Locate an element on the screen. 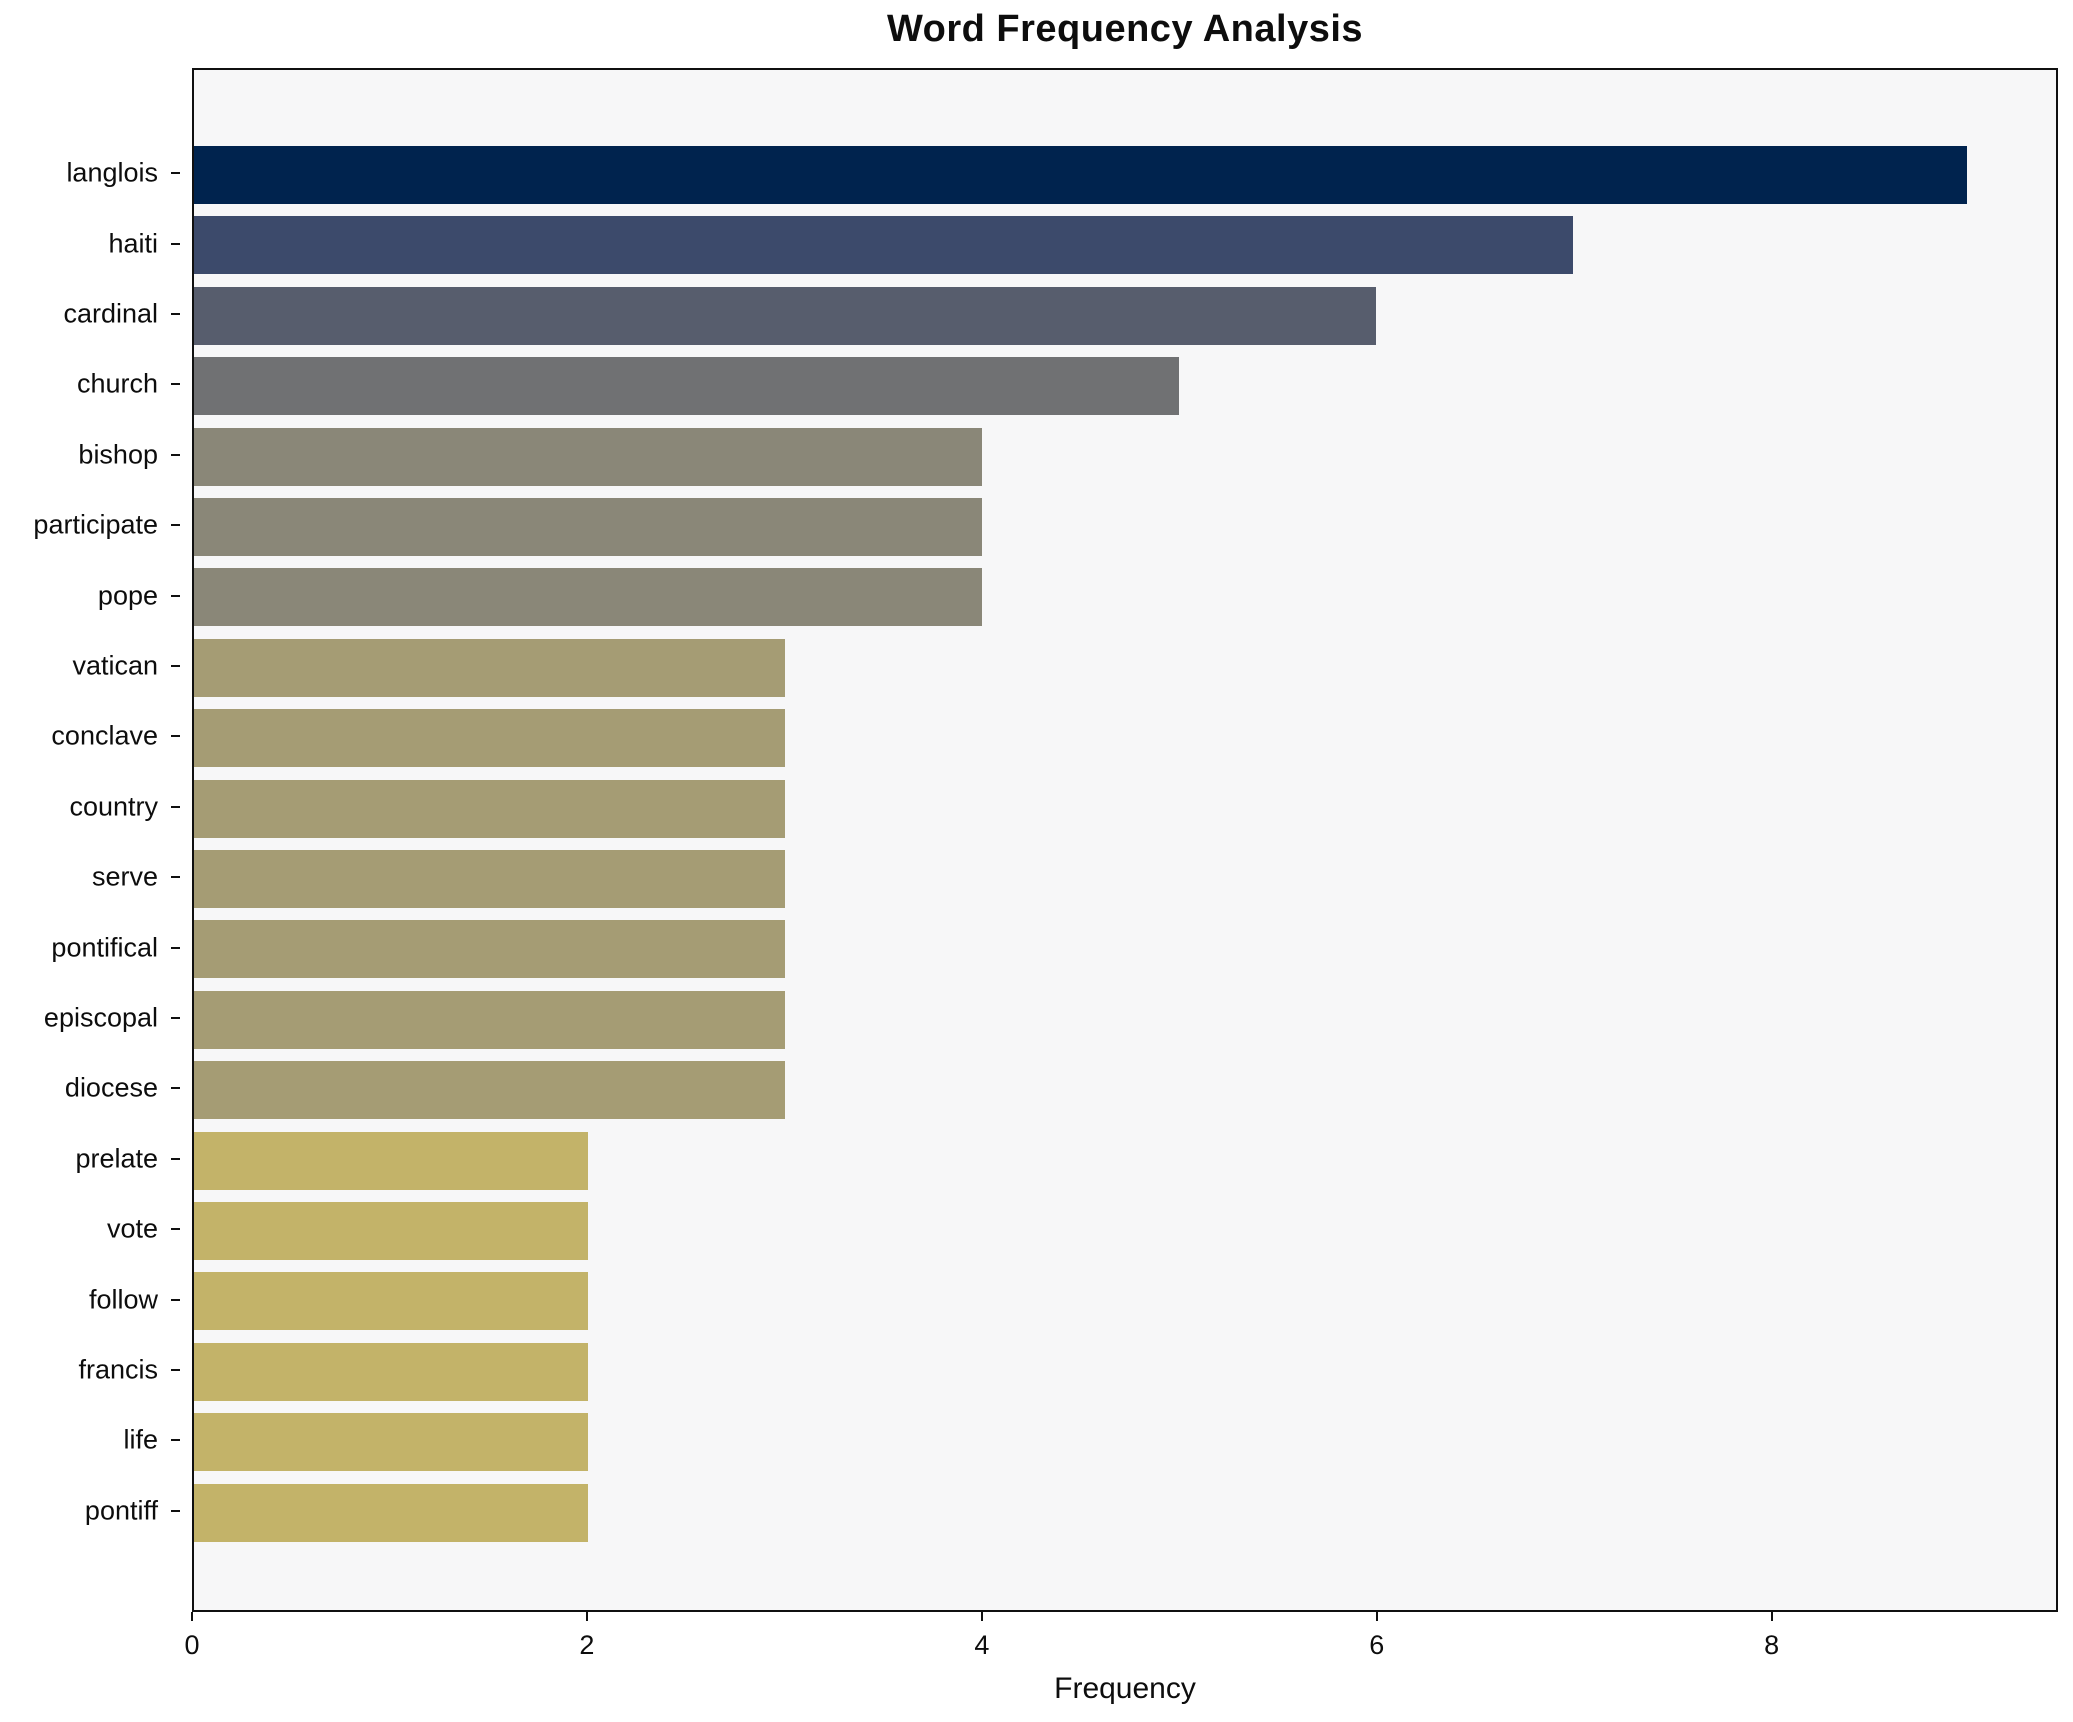  y-tick-label: haiti is located at coordinates (133, 243).